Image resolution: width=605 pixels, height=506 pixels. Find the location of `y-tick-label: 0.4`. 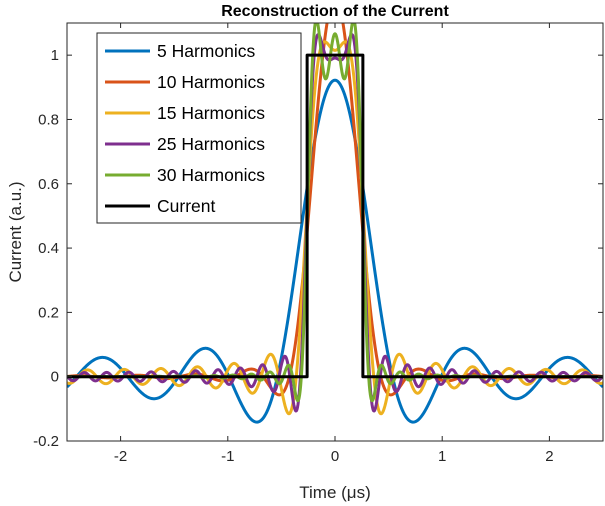

y-tick-label: 0.4 is located at coordinates (48, 248).